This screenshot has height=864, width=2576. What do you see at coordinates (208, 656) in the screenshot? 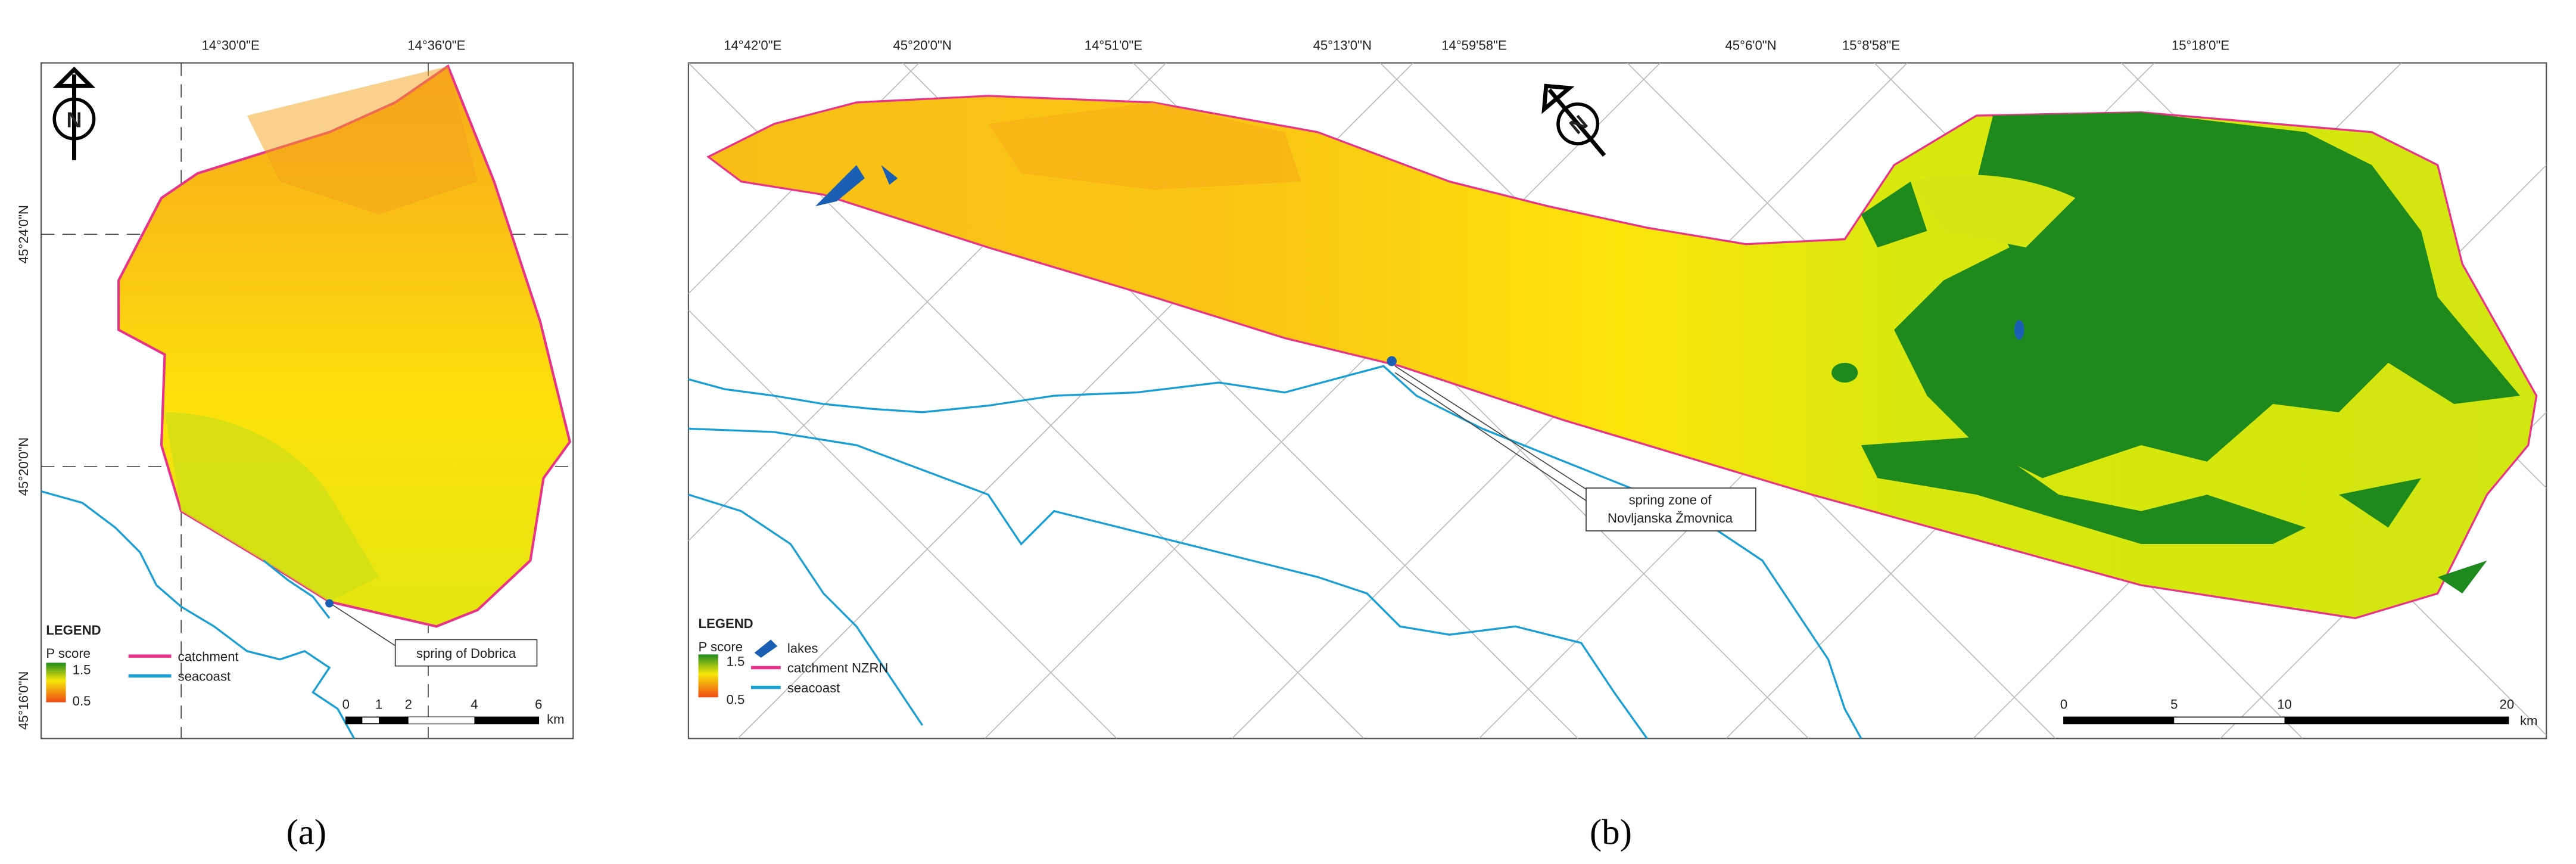
I see `legend-label: catchment` at bounding box center [208, 656].